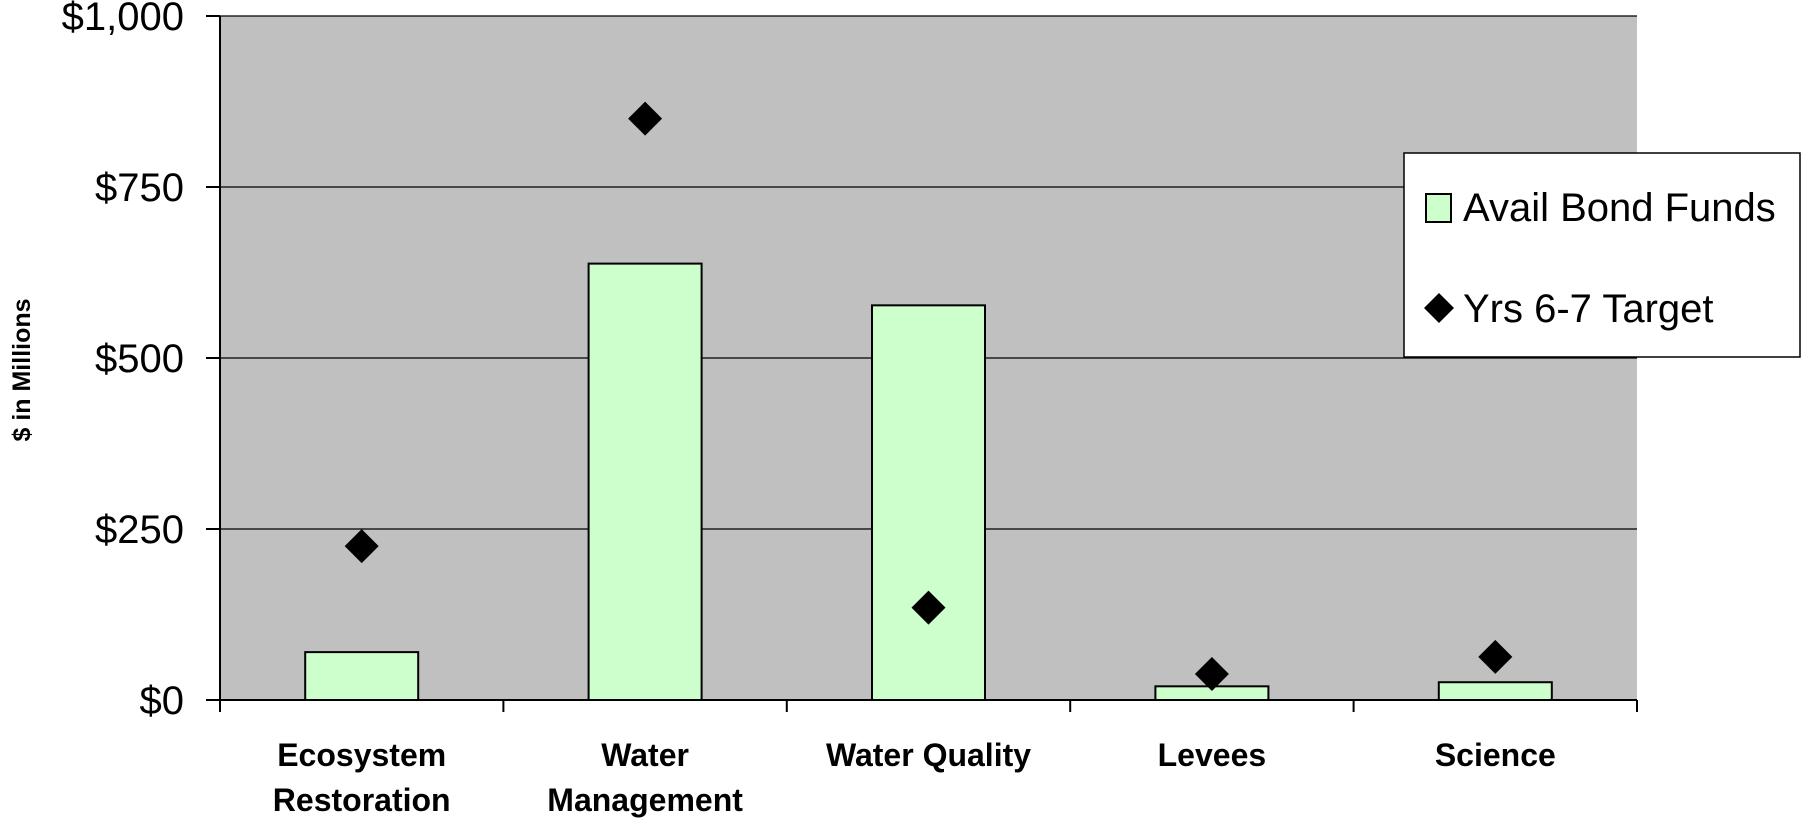  What do you see at coordinates (1495, 755) in the screenshot?
I see `x-tick-label: Science` at bounding box center [1495, 755].